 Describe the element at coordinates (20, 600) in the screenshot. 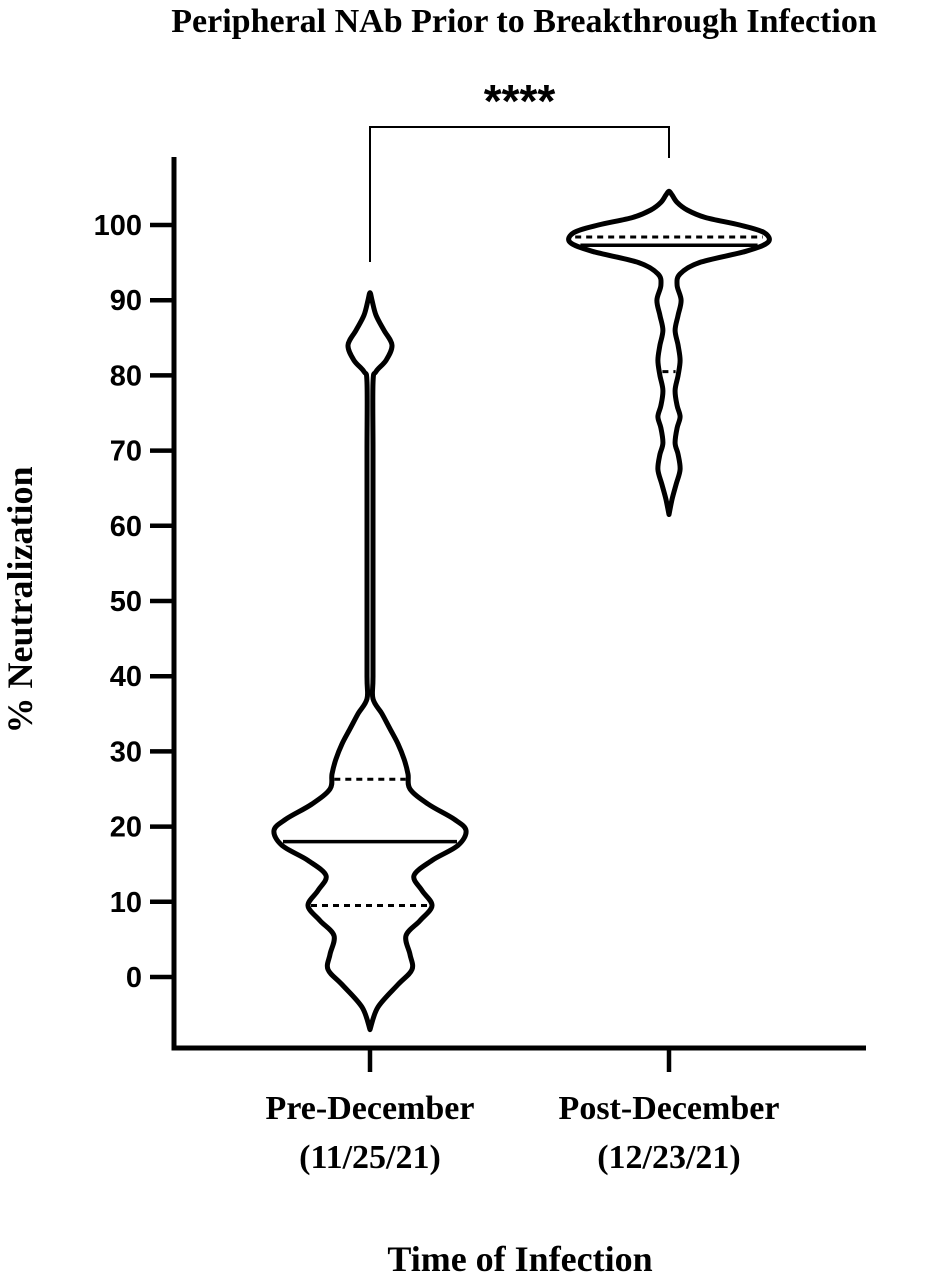

I see `y-axis-title: % Neutralization` at that location.